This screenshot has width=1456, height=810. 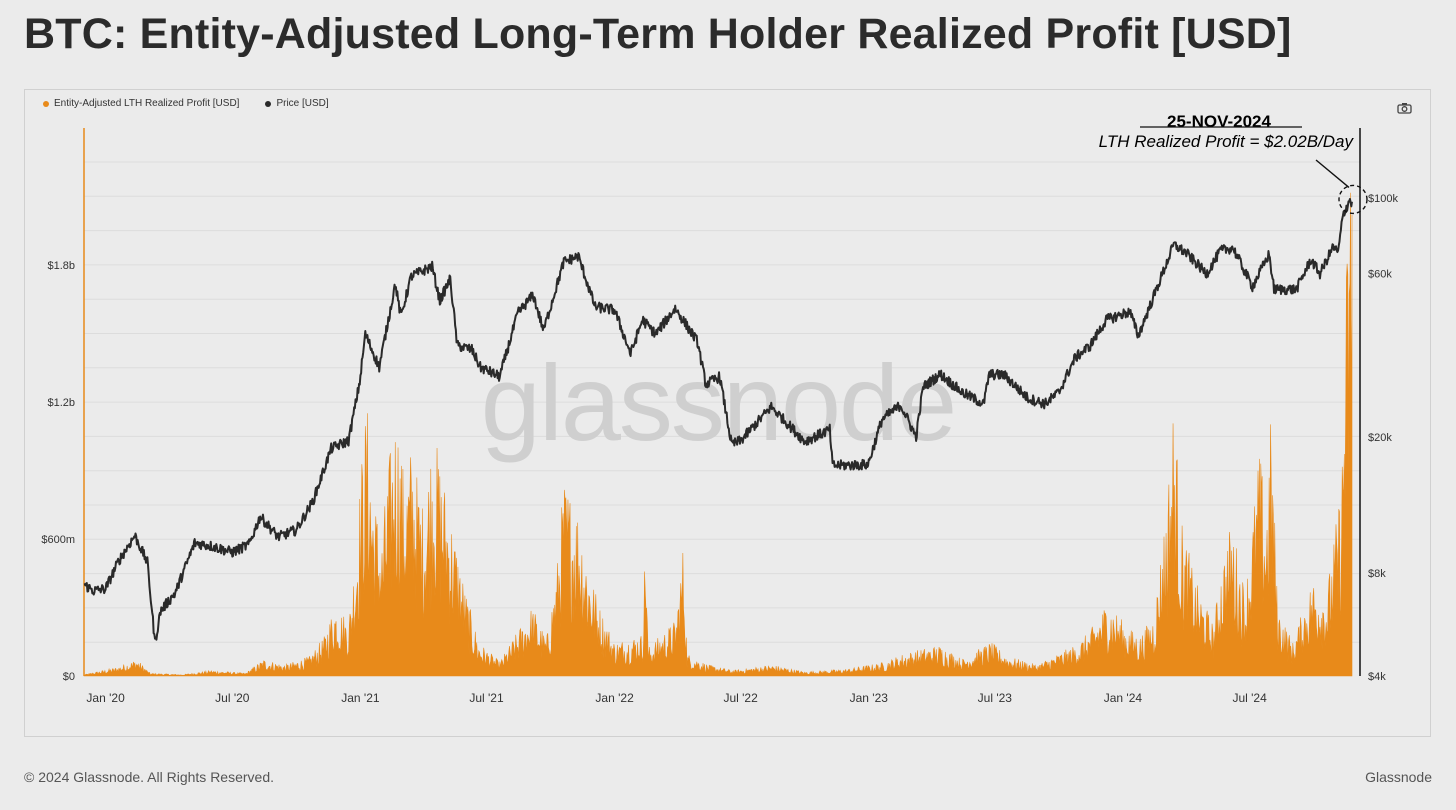 What do you see at coordinates (869, 698) in the screenshot?
I see `x-tick-label: Jan '23` at bounding box center [869, 698].